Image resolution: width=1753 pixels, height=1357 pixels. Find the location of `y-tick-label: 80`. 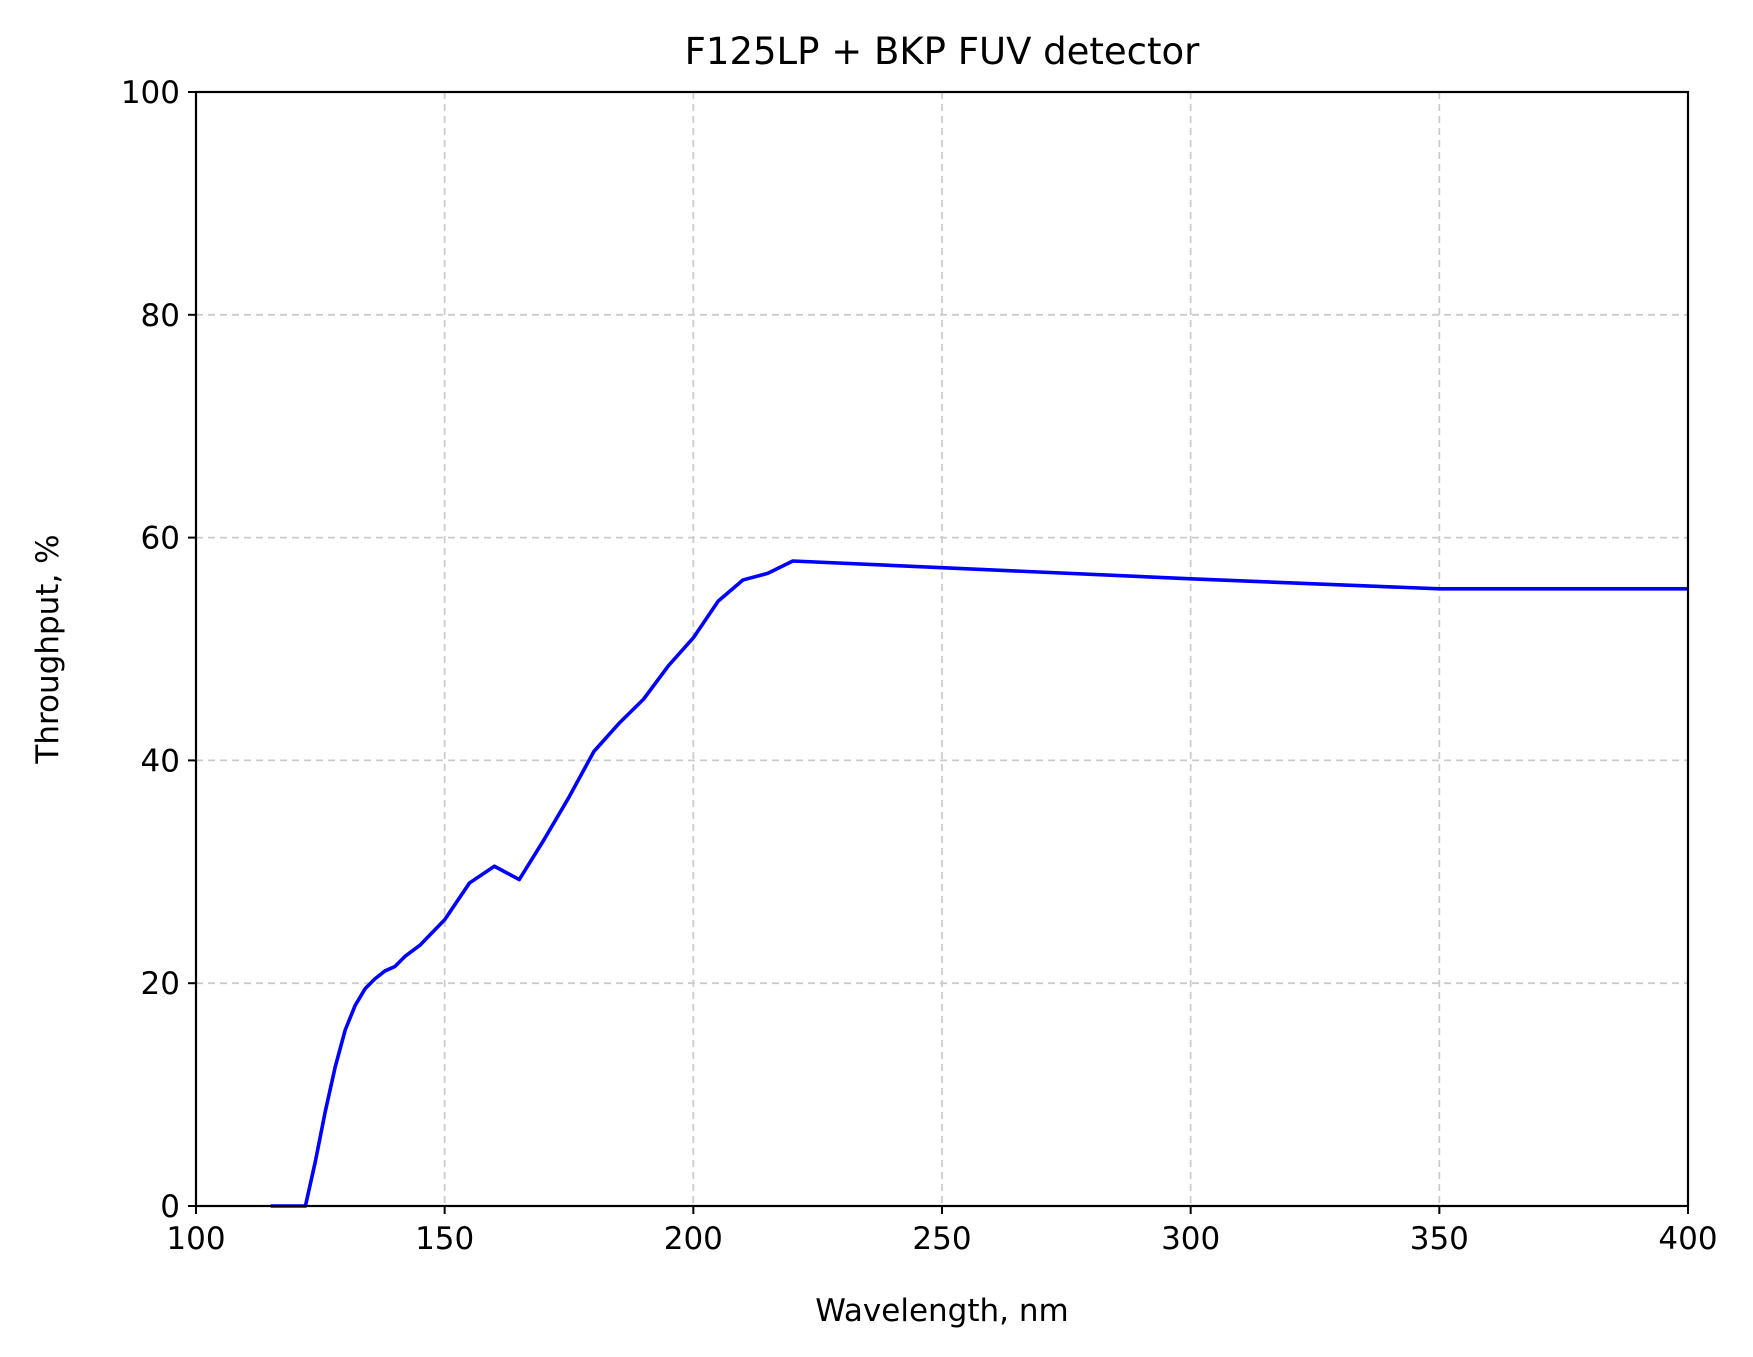

y-tick-label: 80 is located at coordinates (160, 316).